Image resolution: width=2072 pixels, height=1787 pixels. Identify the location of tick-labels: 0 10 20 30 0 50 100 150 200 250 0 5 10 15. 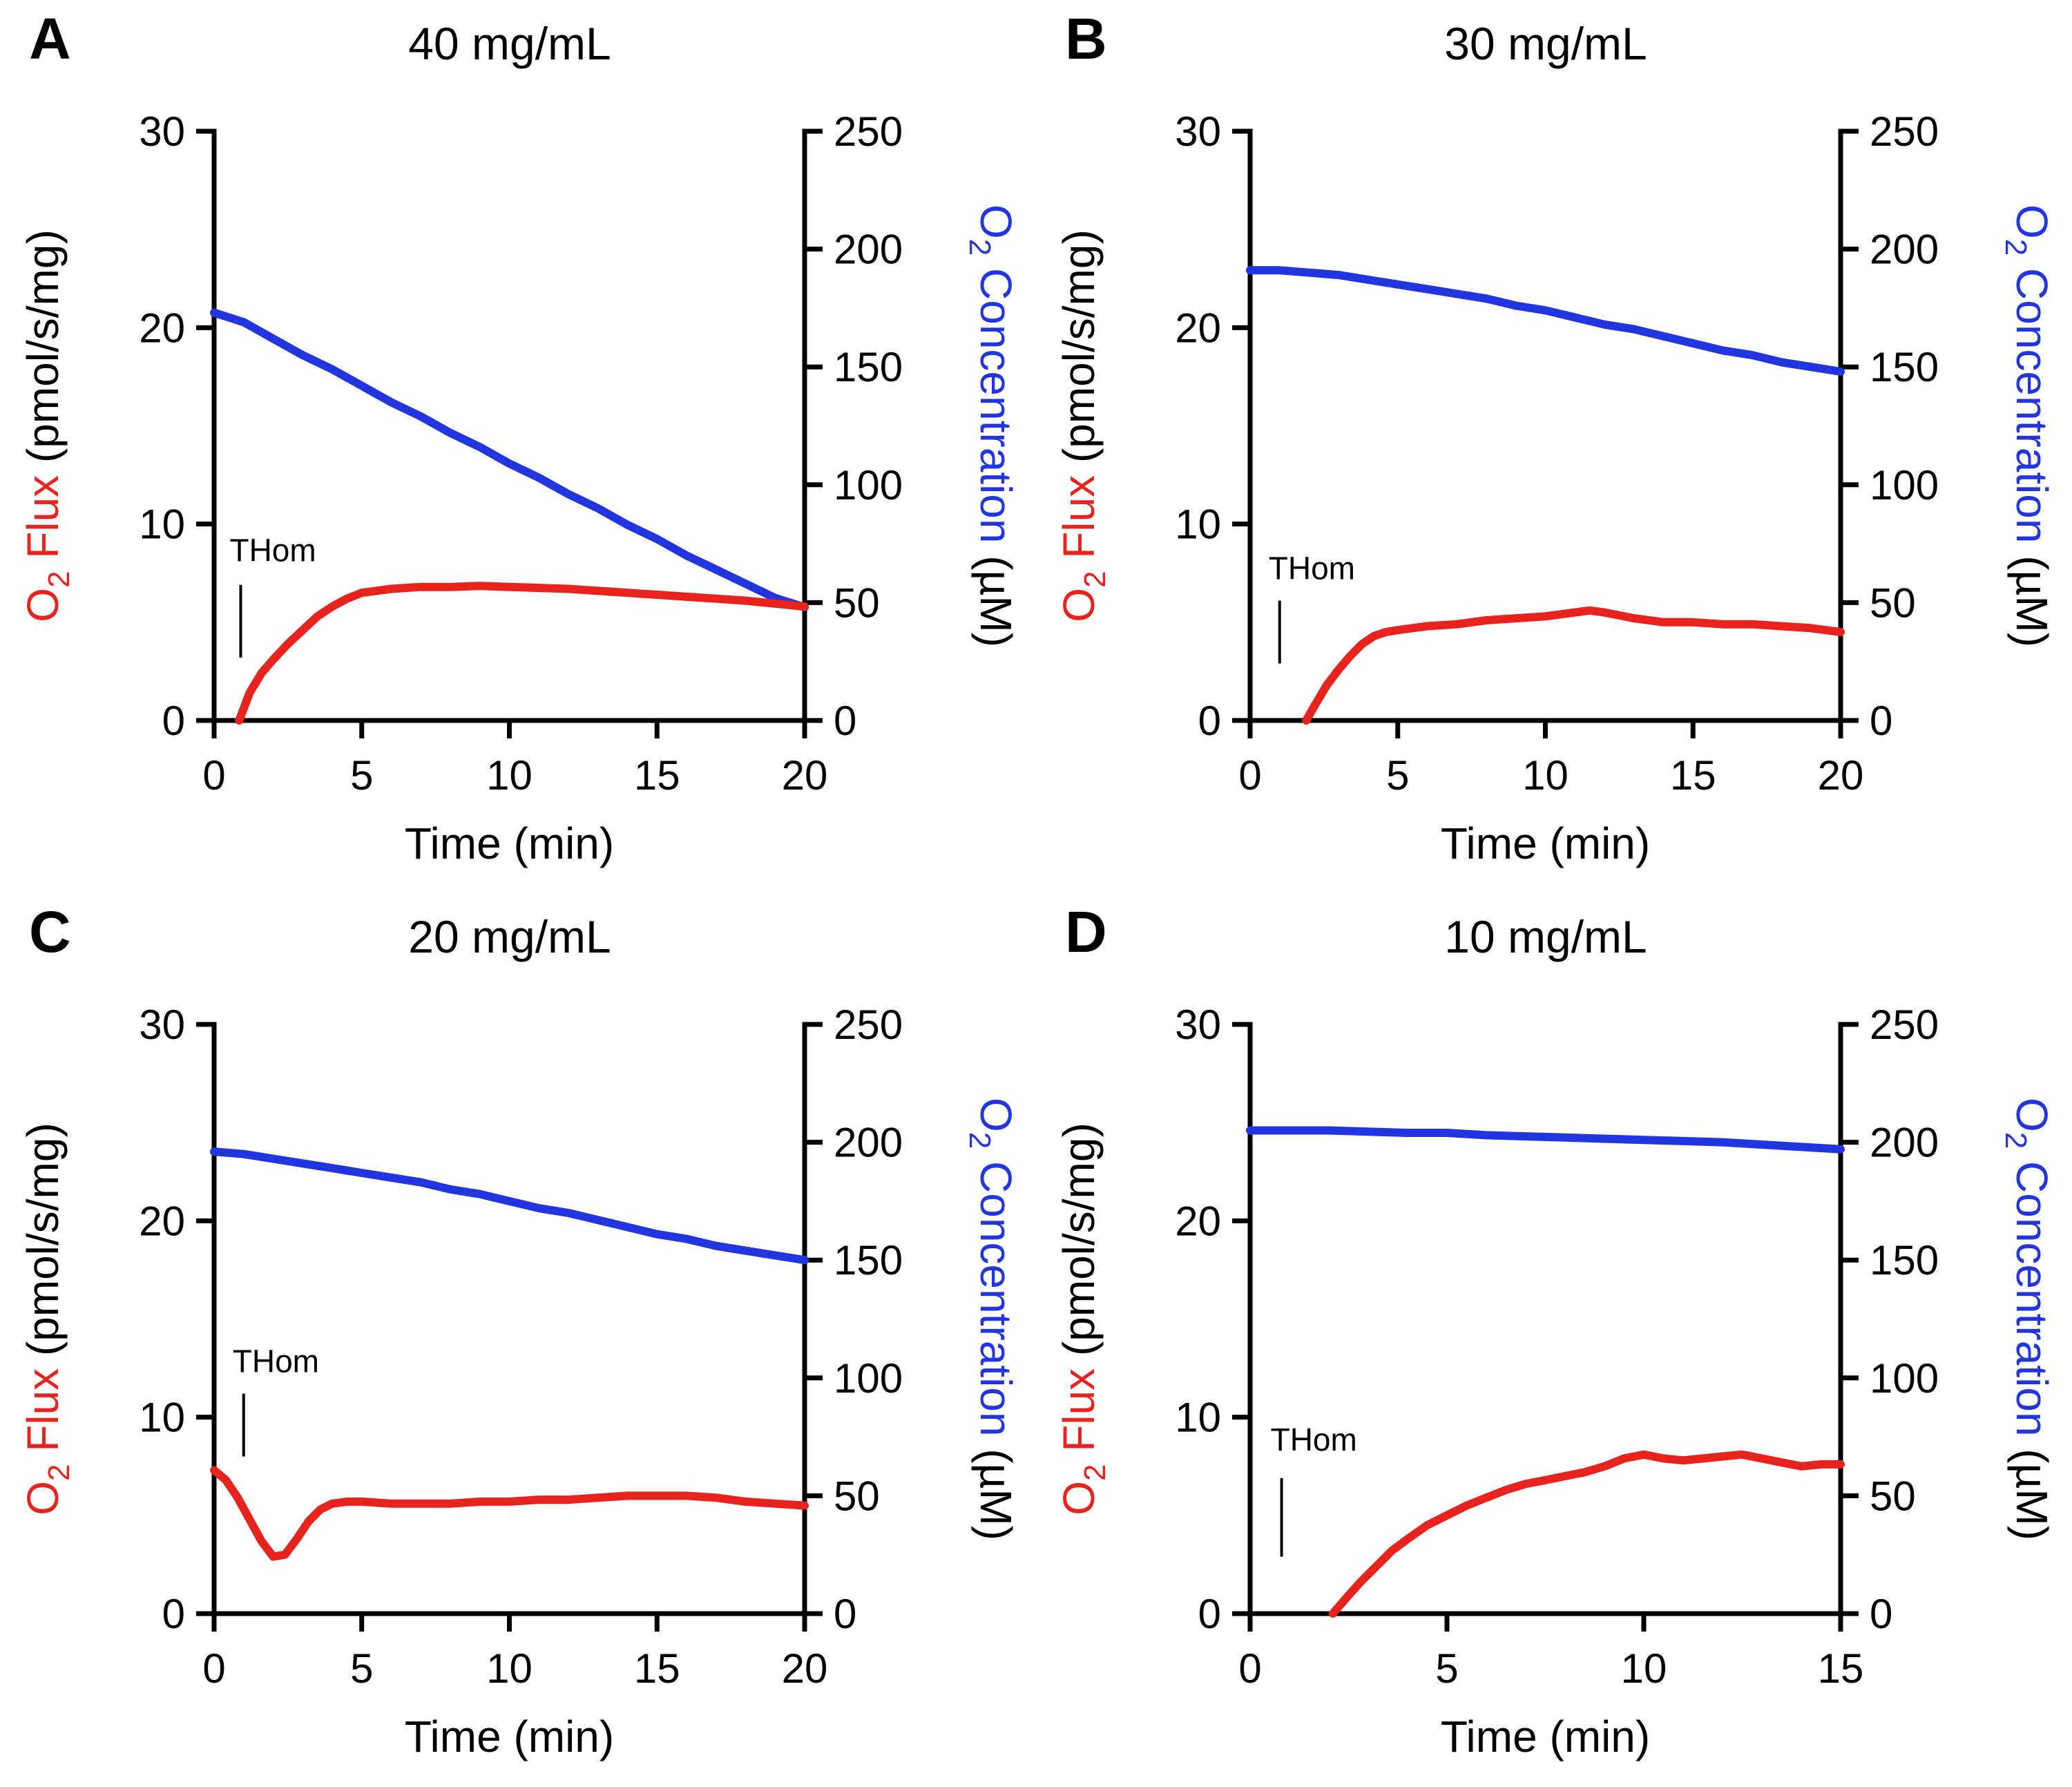
(1557, 1347).